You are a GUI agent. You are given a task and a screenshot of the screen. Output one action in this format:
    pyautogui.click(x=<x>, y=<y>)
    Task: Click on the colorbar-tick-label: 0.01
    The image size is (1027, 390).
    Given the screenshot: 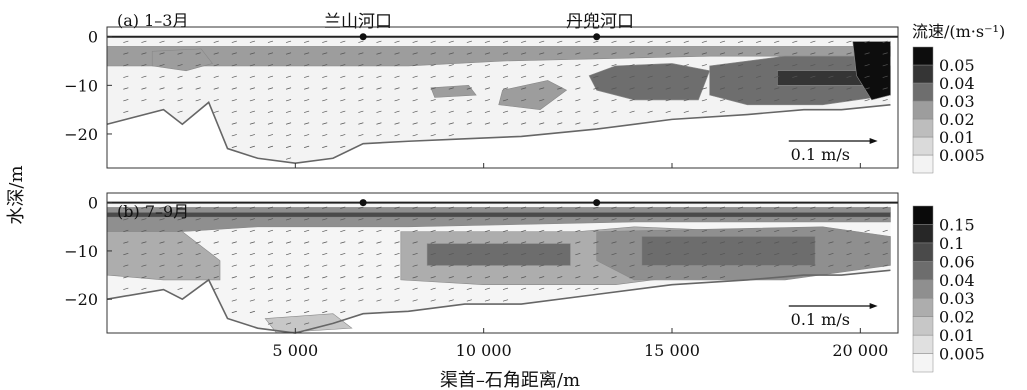 What is the action you would take?
    pyautogui.click(x=957, y=335)
    